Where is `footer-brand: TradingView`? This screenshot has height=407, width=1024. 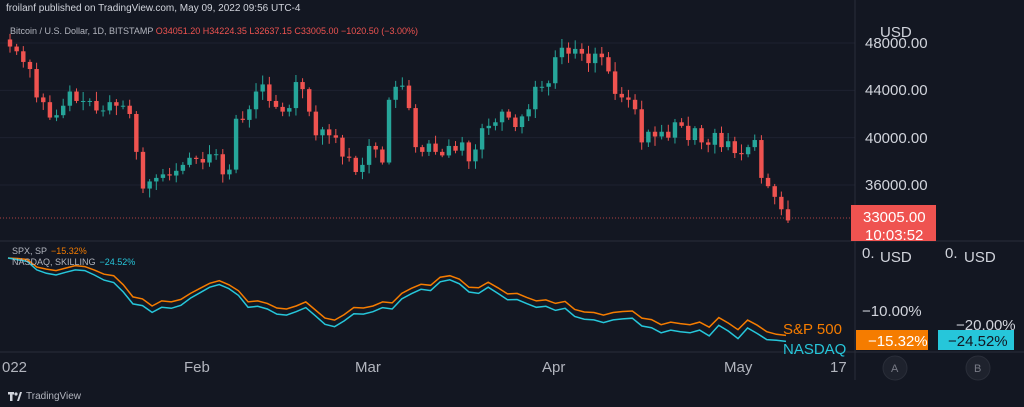
footer-brand: TradingView is located at coordinates (44, 396).